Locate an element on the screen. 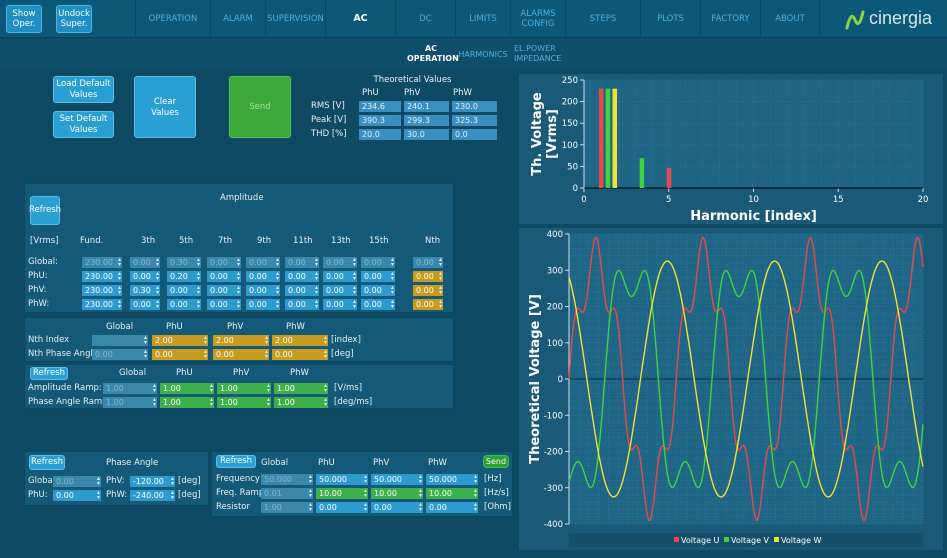 This screenshot has height=558, width=947. tab-alarm: ALARM is located at coordinates (237, 19).